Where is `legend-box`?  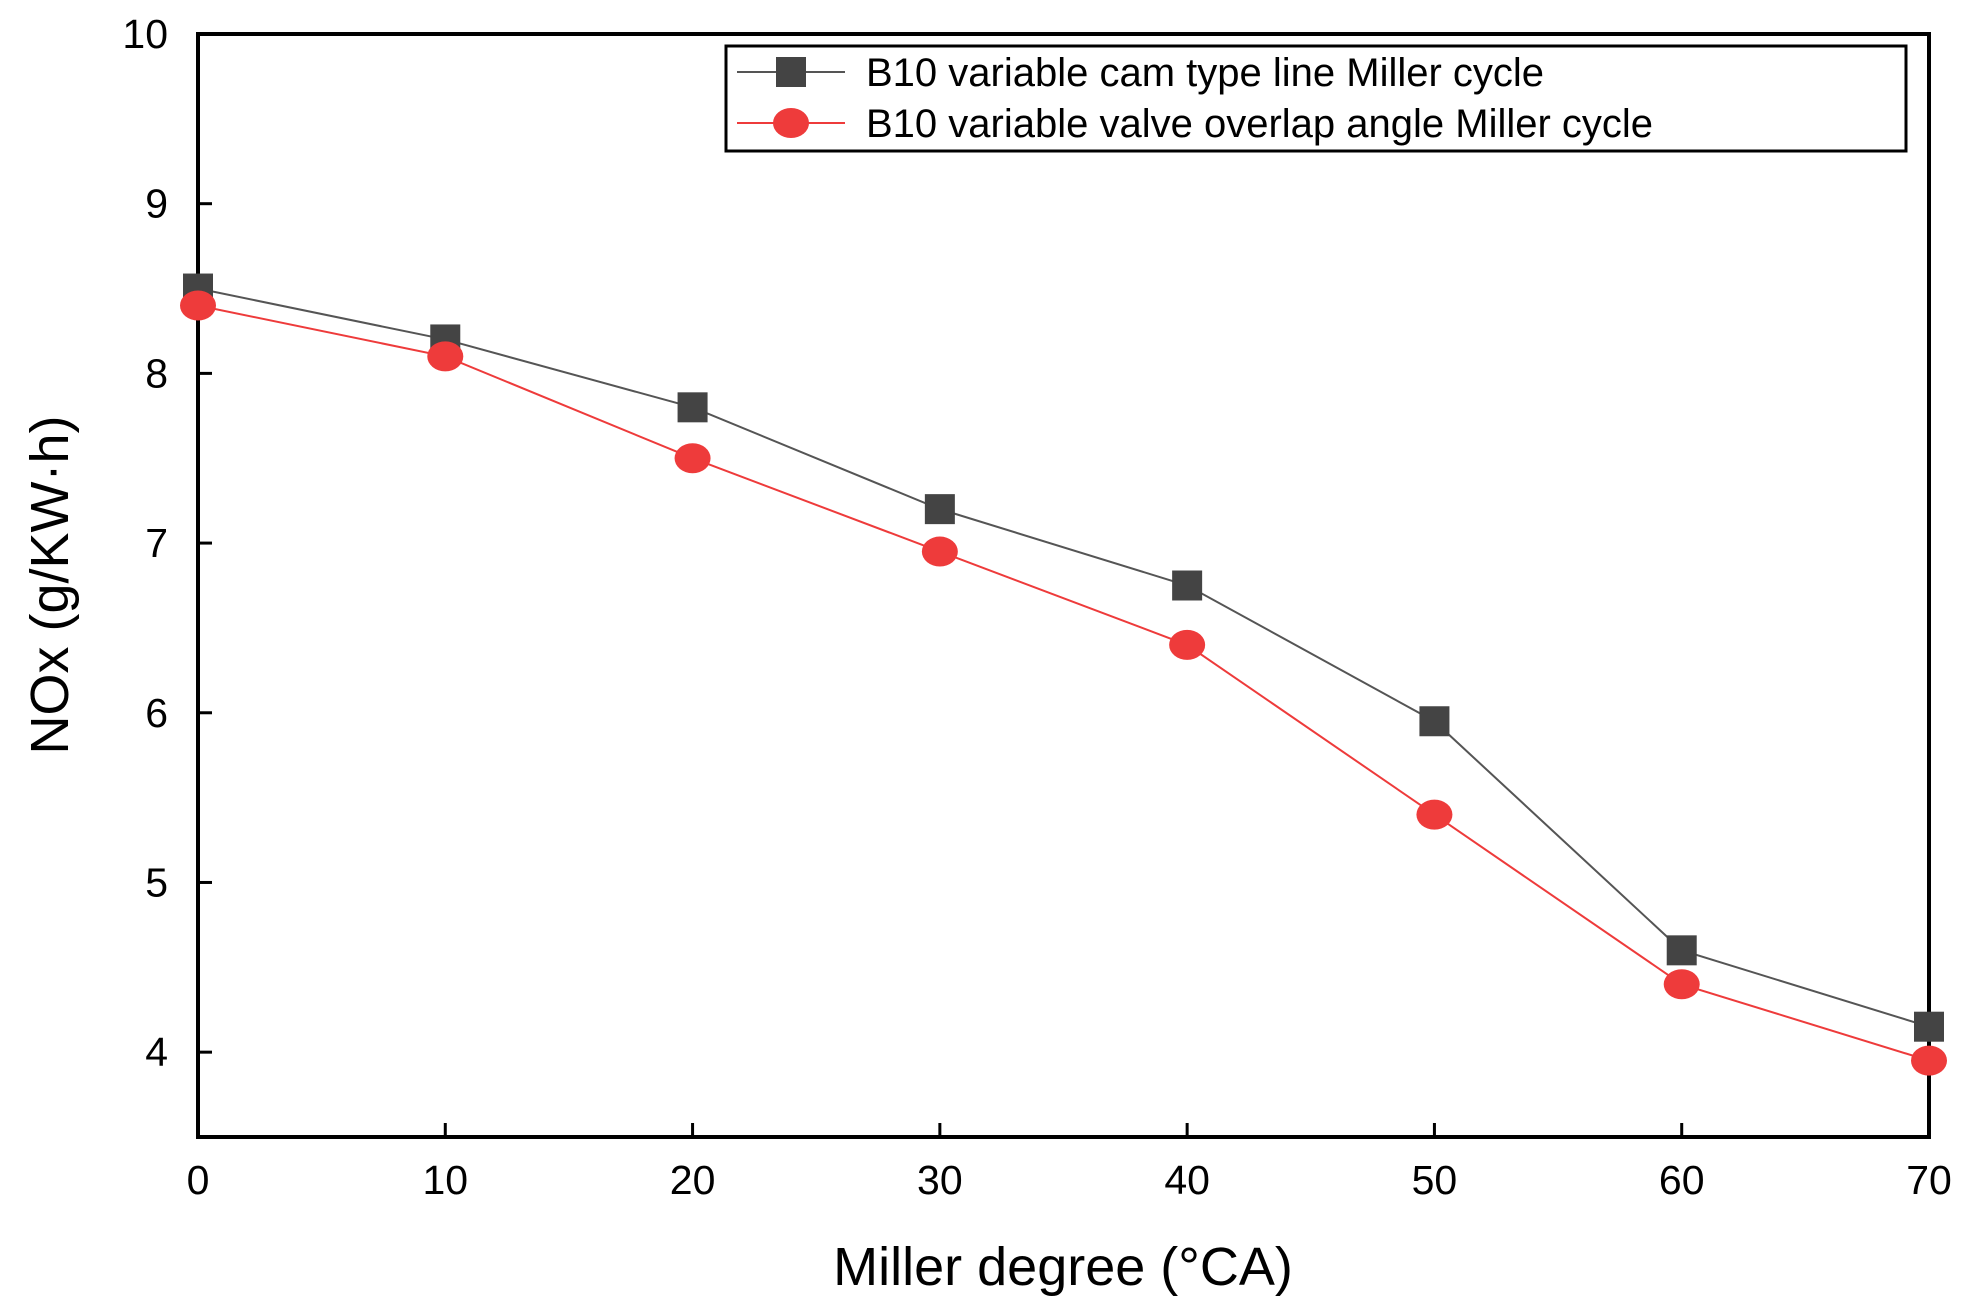 legend-box is located at coordinates (1316, 98).